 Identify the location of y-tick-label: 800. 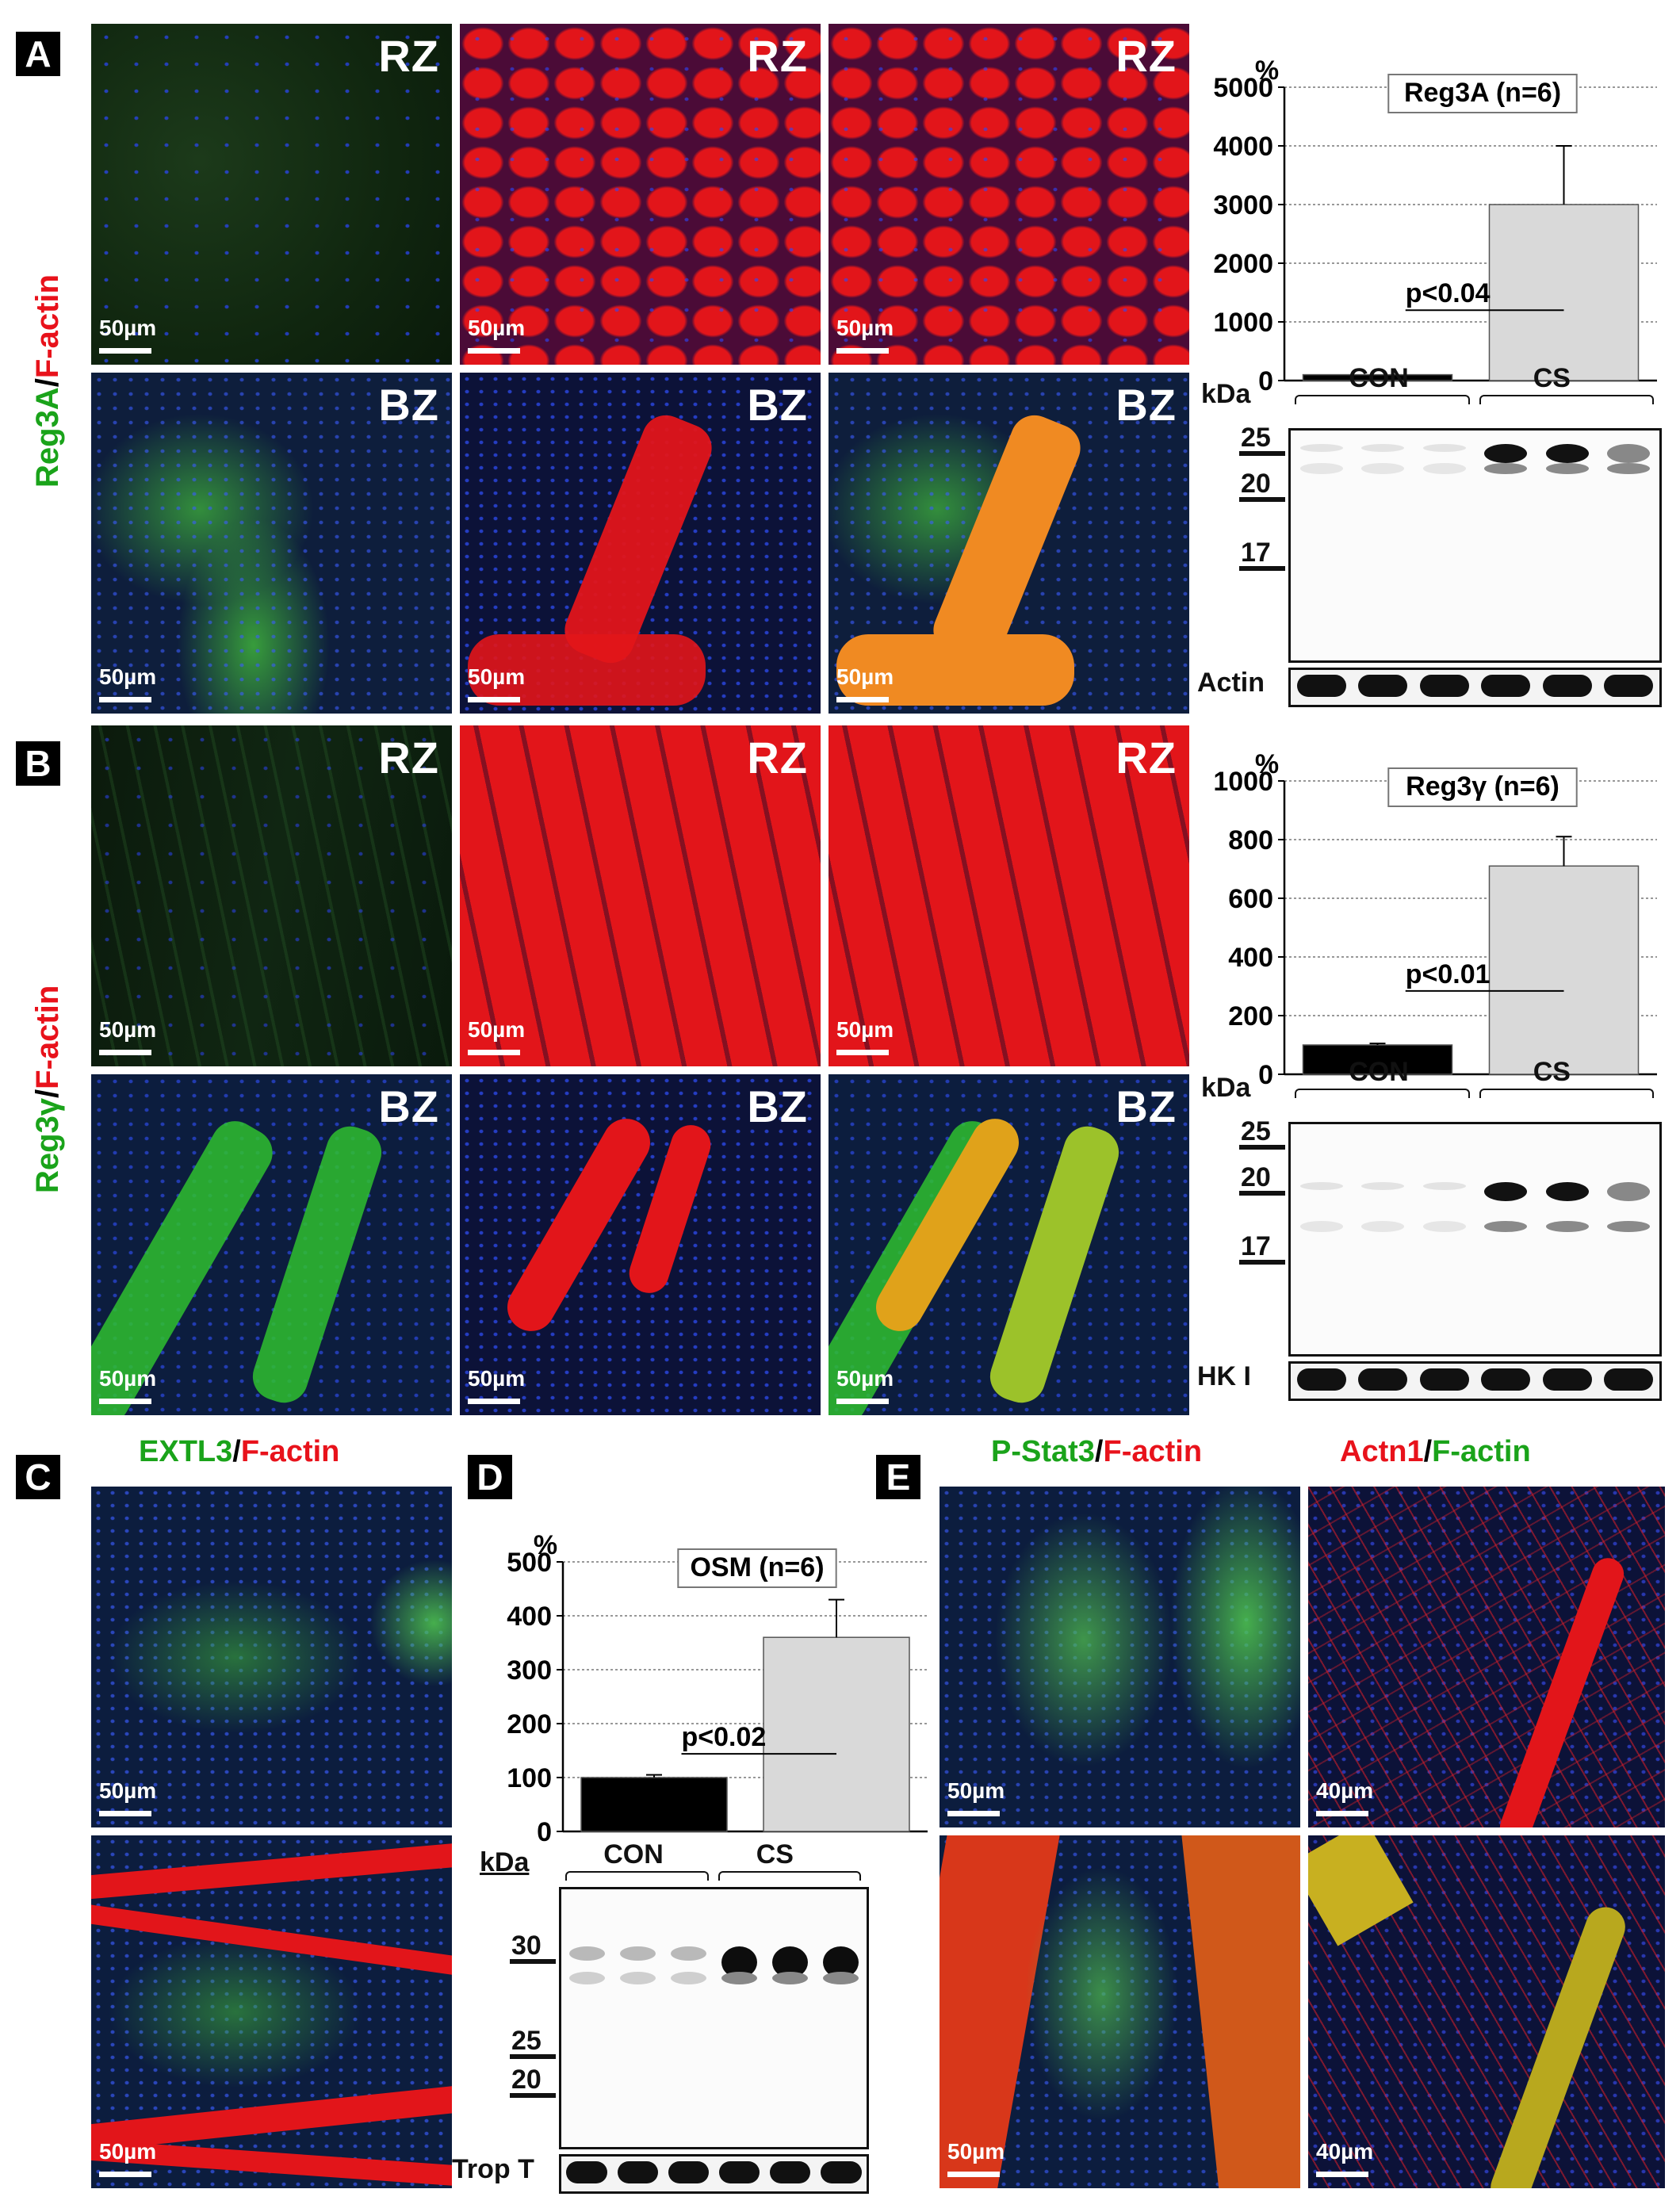
(1250, 840).